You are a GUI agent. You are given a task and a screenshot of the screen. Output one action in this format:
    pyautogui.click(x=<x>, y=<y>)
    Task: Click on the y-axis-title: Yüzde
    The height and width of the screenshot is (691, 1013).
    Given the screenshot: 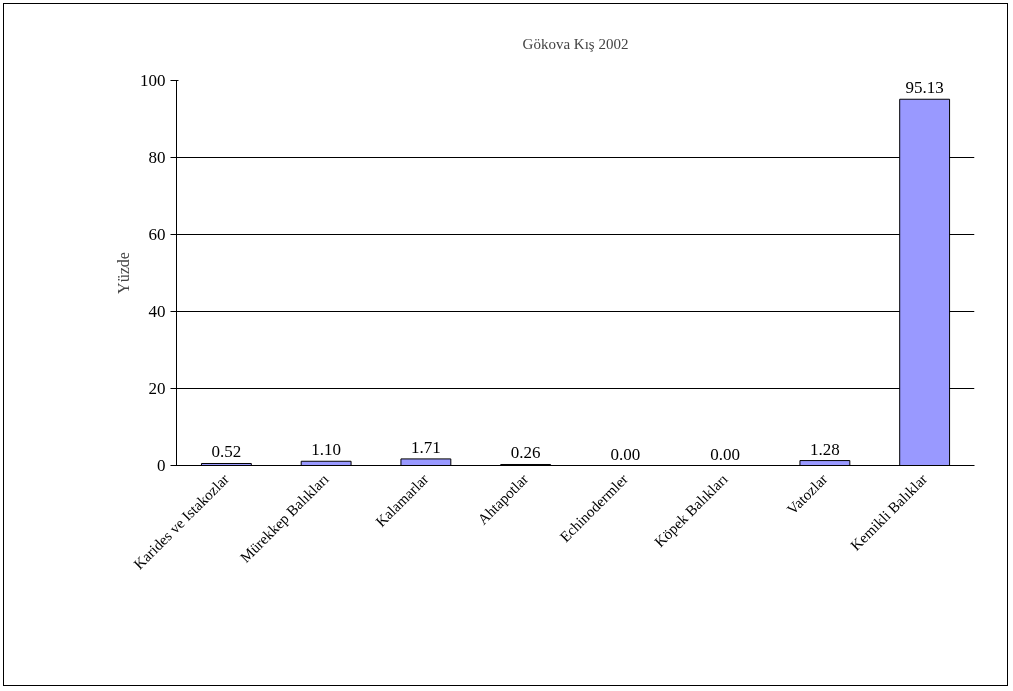 What is the action you would take?
    pyautogui.click(x=123, y=273)
    